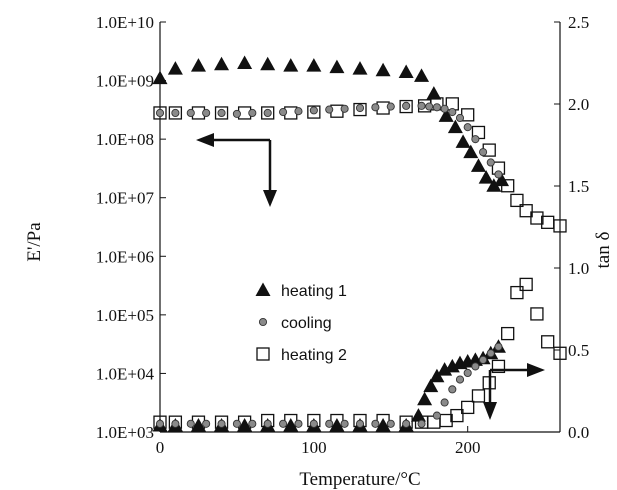  Describe the element at coordinates (160, 447) in the screenshot. I see `x-tick-label: 0` at that location.